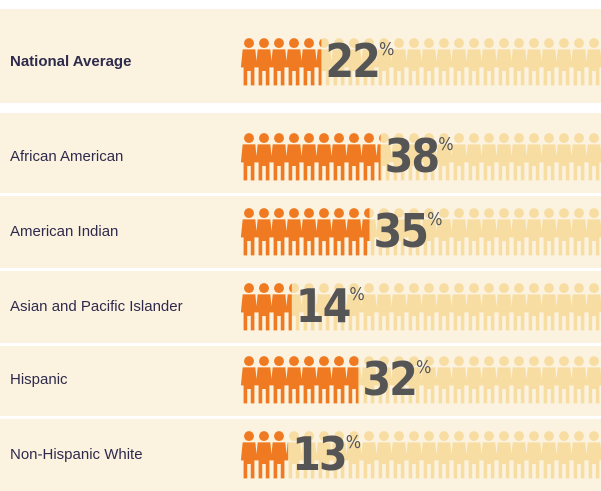 This screenshot has height=491, width=601. I want to click on value-label: 22%, so click(359, 61).